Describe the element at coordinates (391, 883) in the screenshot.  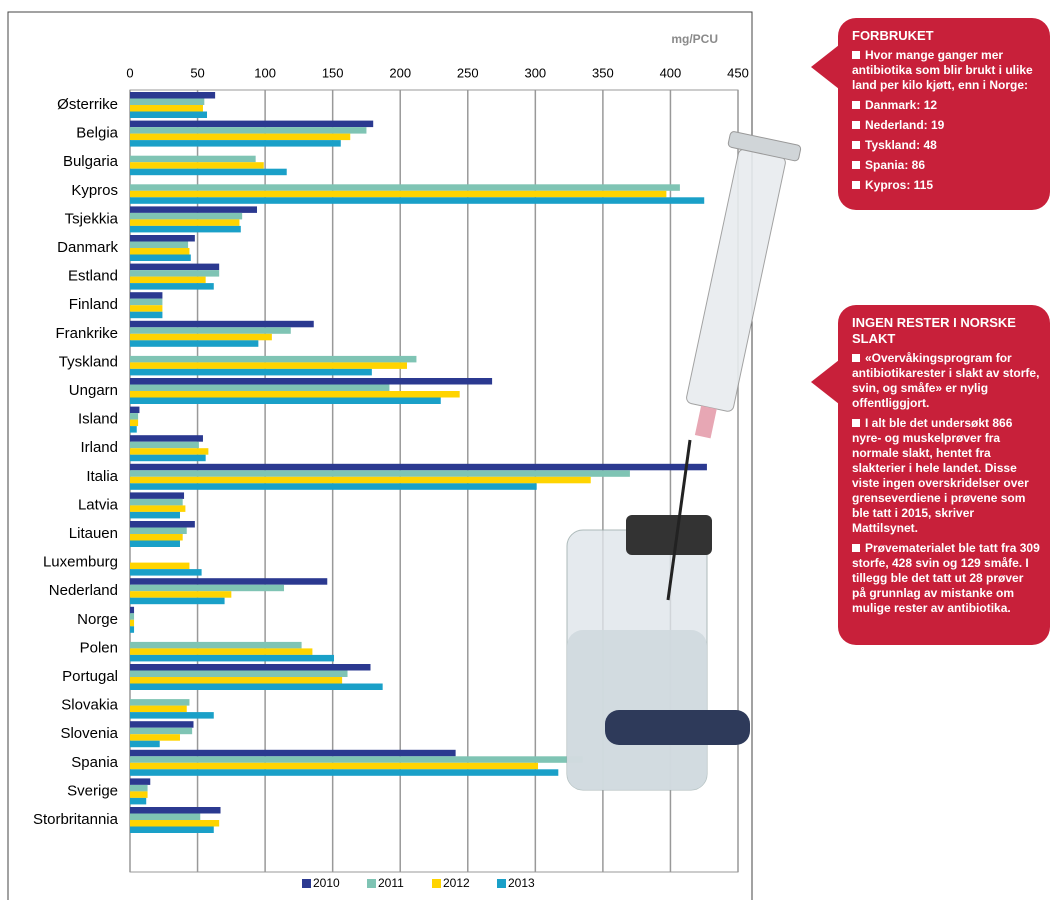
I see `legend-label: 2011` at that location.